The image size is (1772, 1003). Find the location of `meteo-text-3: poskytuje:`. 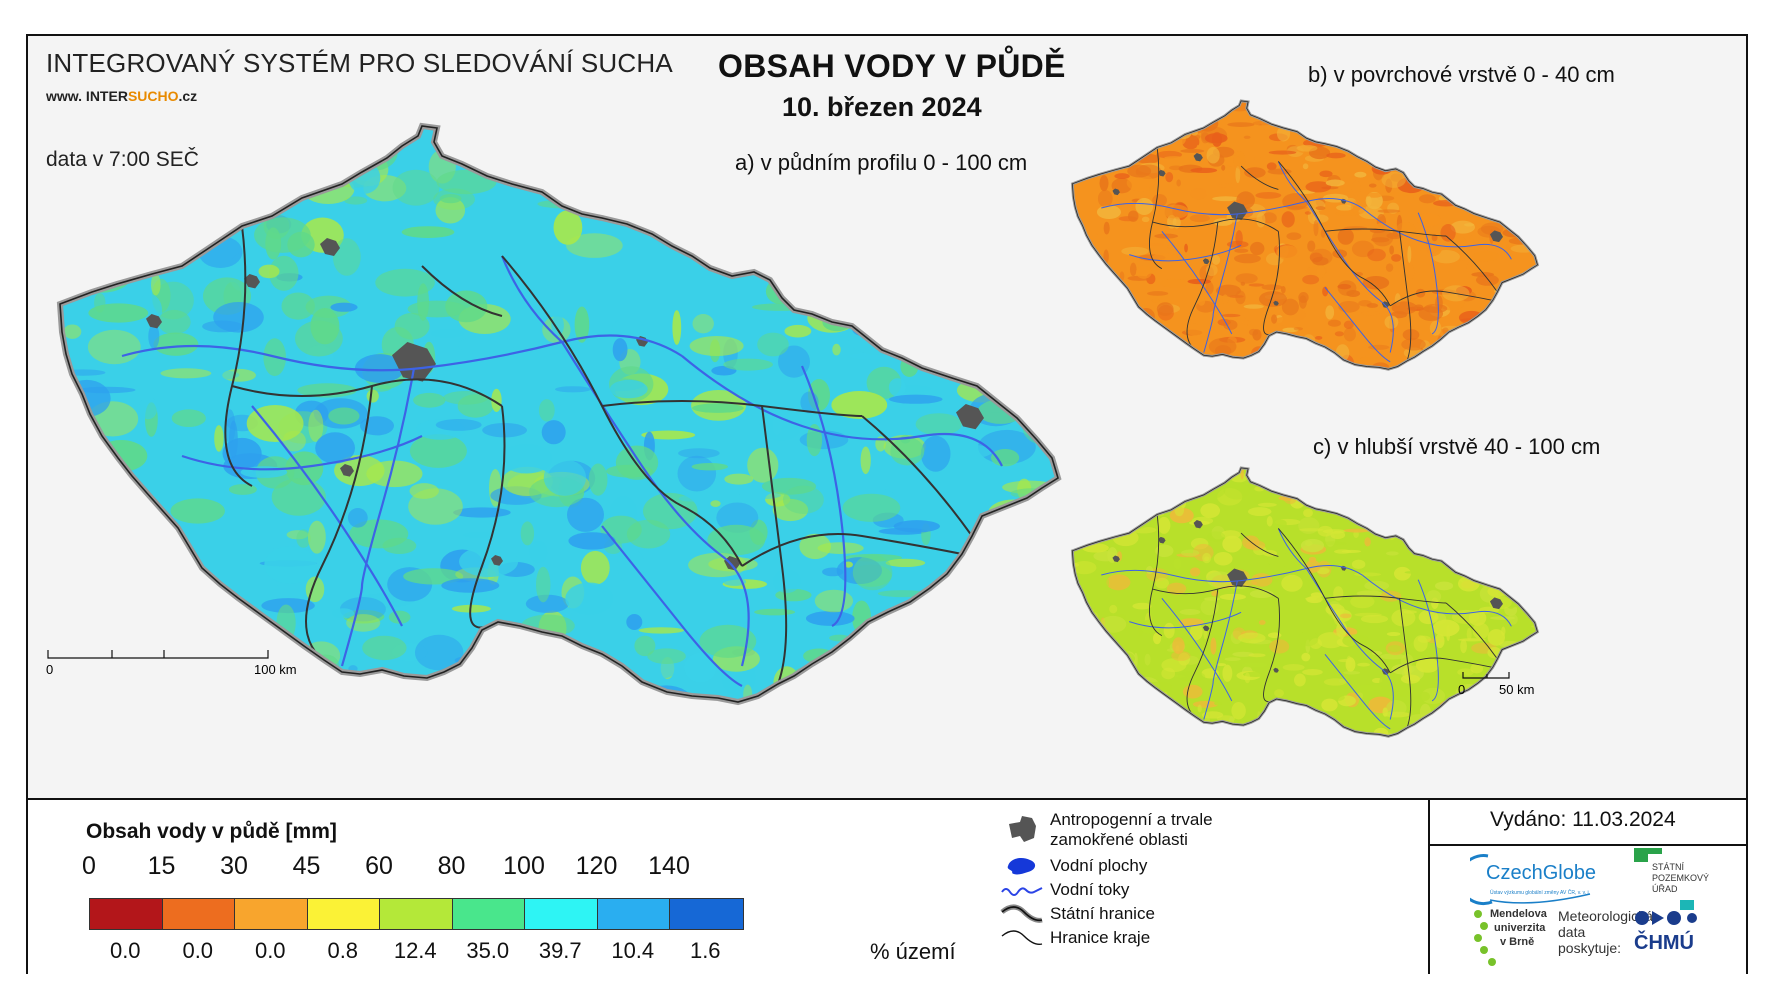

meteo-text-3: poskytuje: is located at coordinates (1590, 948).